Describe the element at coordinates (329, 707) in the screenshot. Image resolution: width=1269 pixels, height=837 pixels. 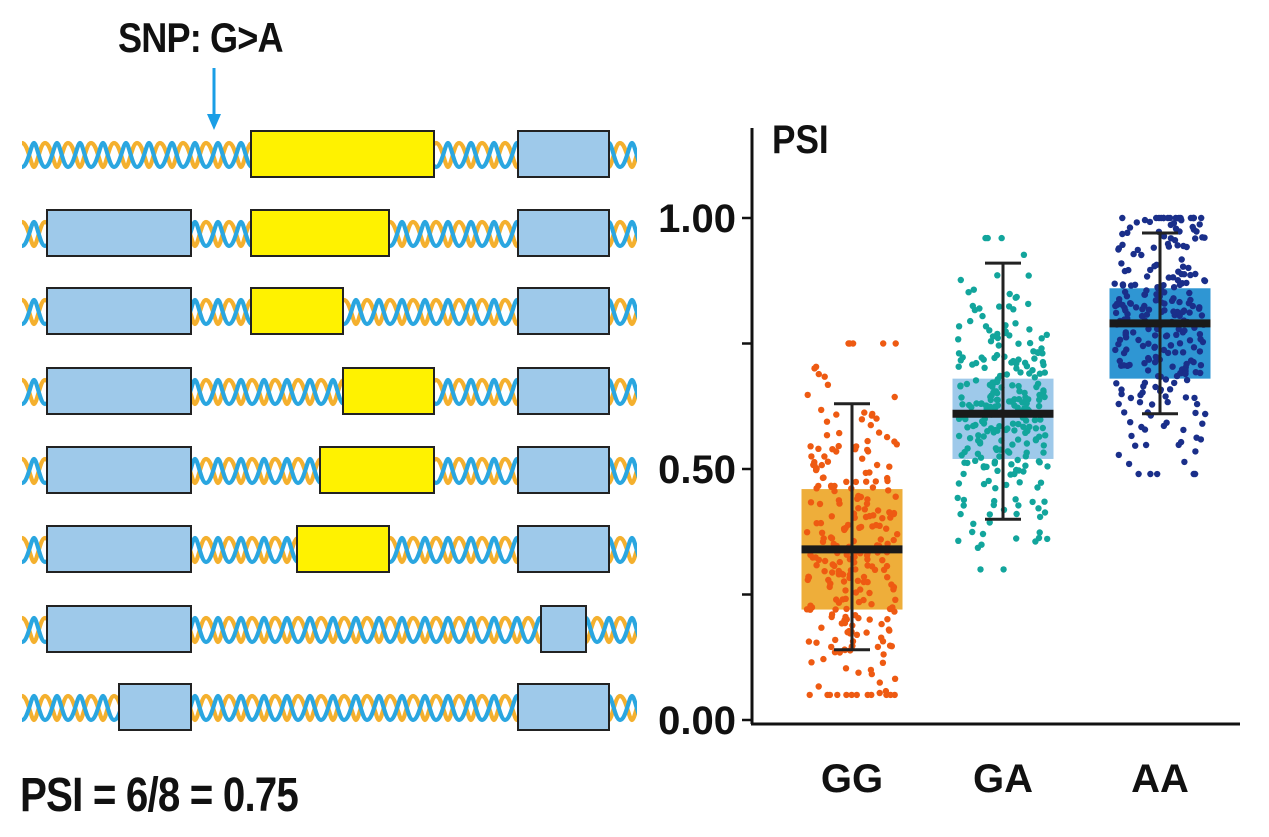
I see `isoform-row` at that location.